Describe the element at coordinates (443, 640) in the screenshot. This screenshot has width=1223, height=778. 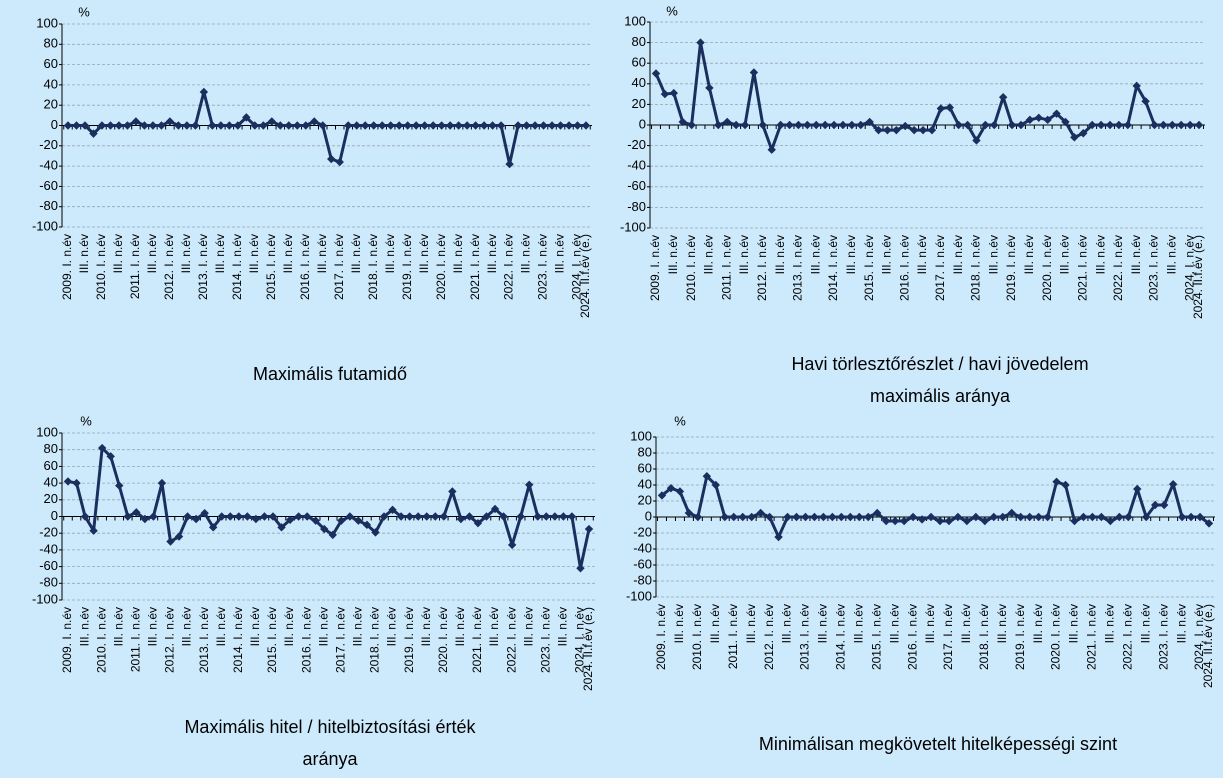
I see `x-tick-label: 2020. I. n.év` at that location.